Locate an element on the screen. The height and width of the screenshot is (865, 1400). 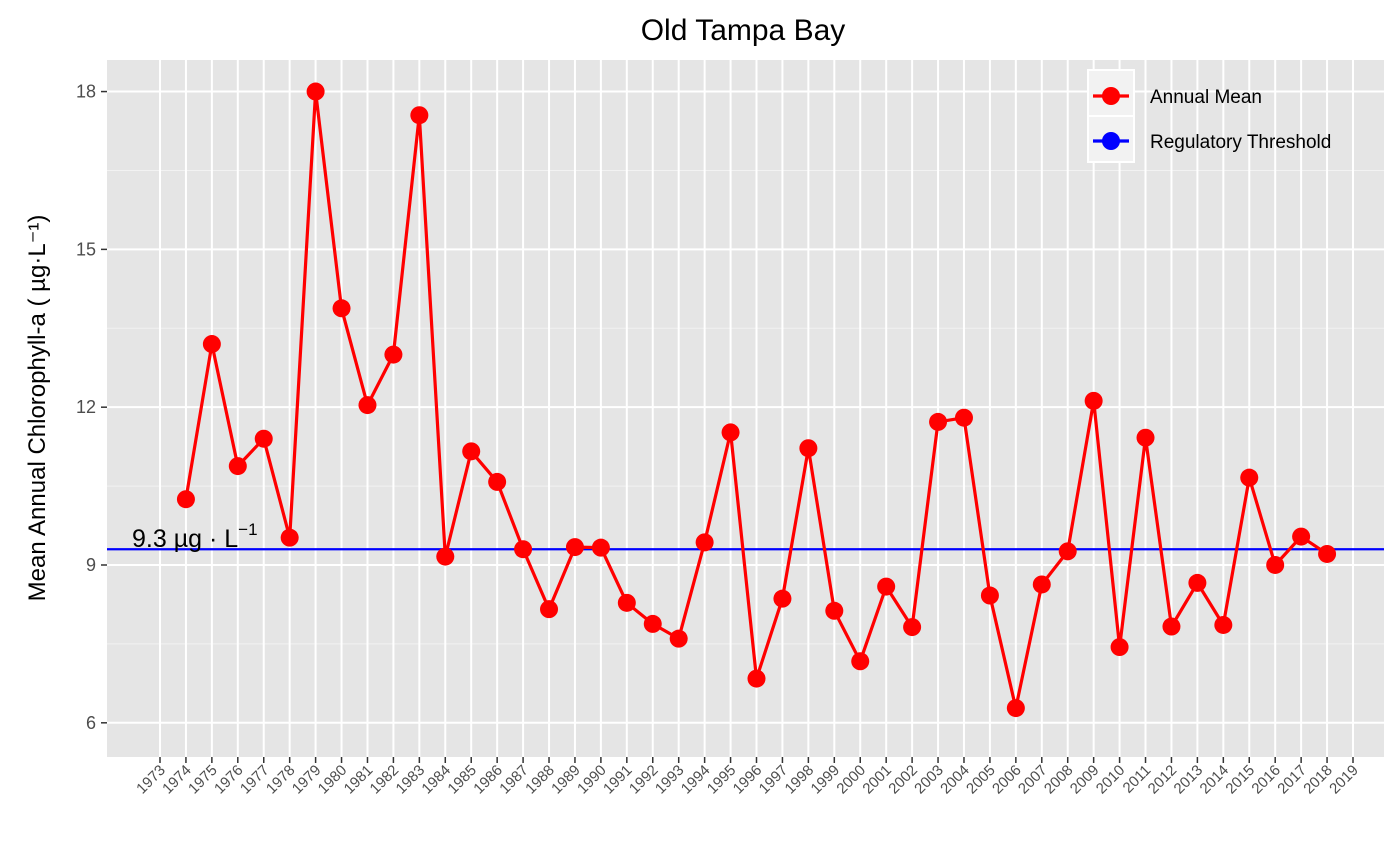
x-tick-label: 1995 is located at coordinates (722, 780).